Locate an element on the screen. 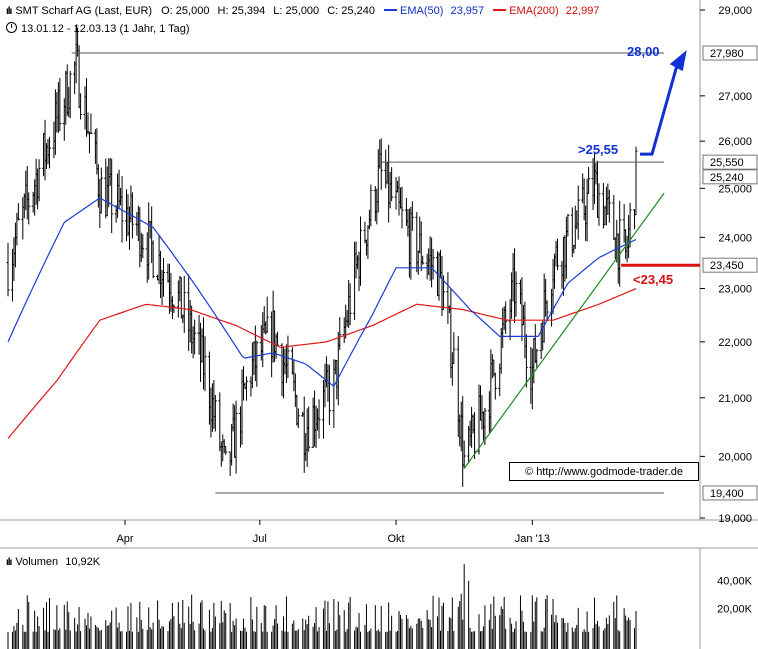 This screenshot has height=649, width=758. x-tick-label: Jul is located at coordinates (260, 539).